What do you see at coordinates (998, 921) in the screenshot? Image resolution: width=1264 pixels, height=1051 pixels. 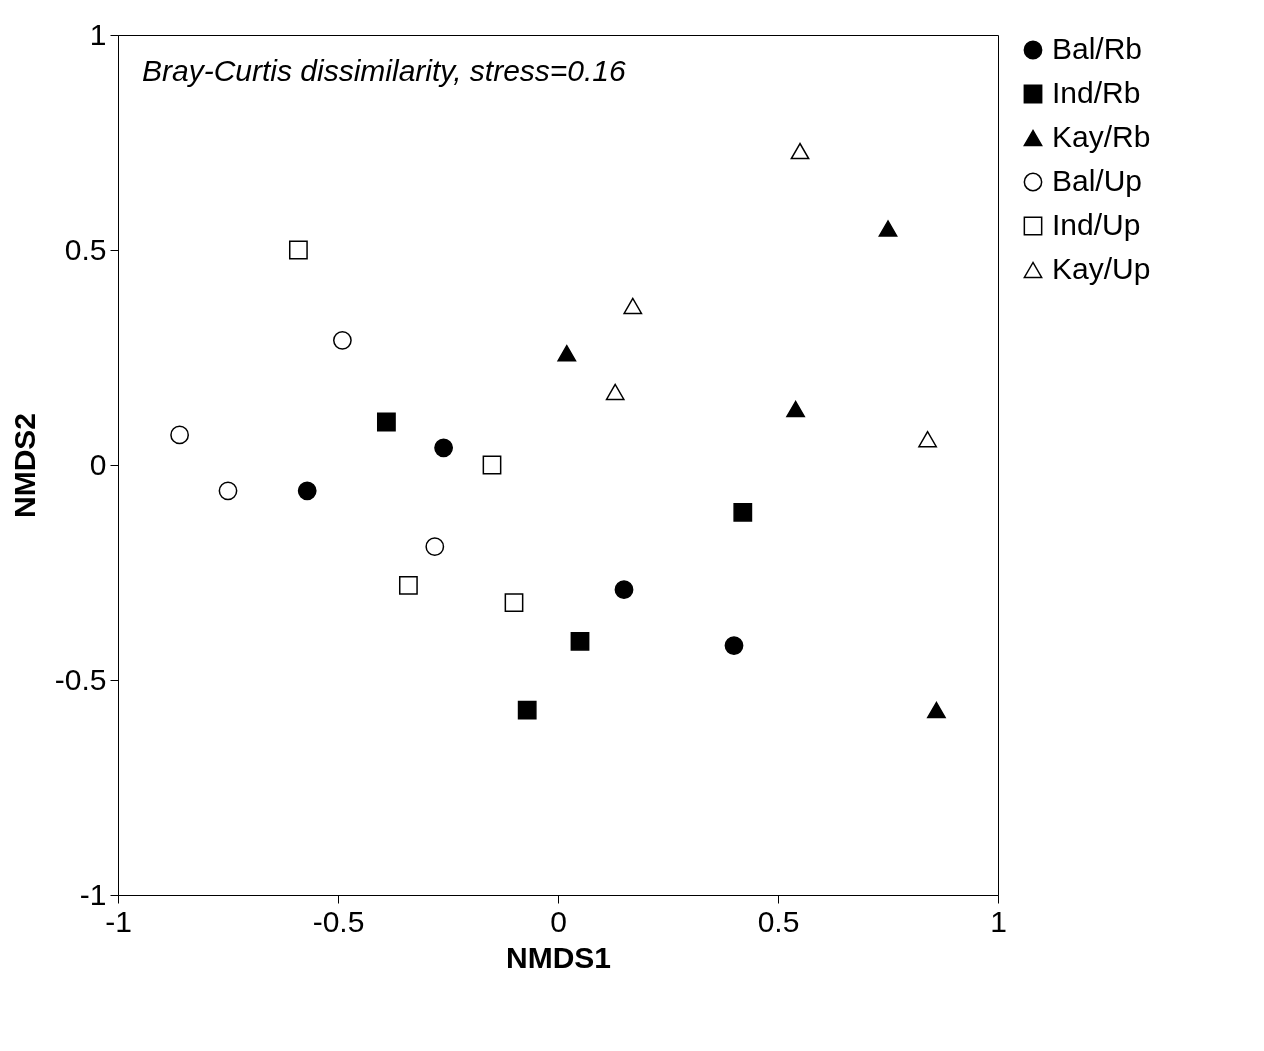 I see `x-tick-label: 1` at bounding box center [998, 921].